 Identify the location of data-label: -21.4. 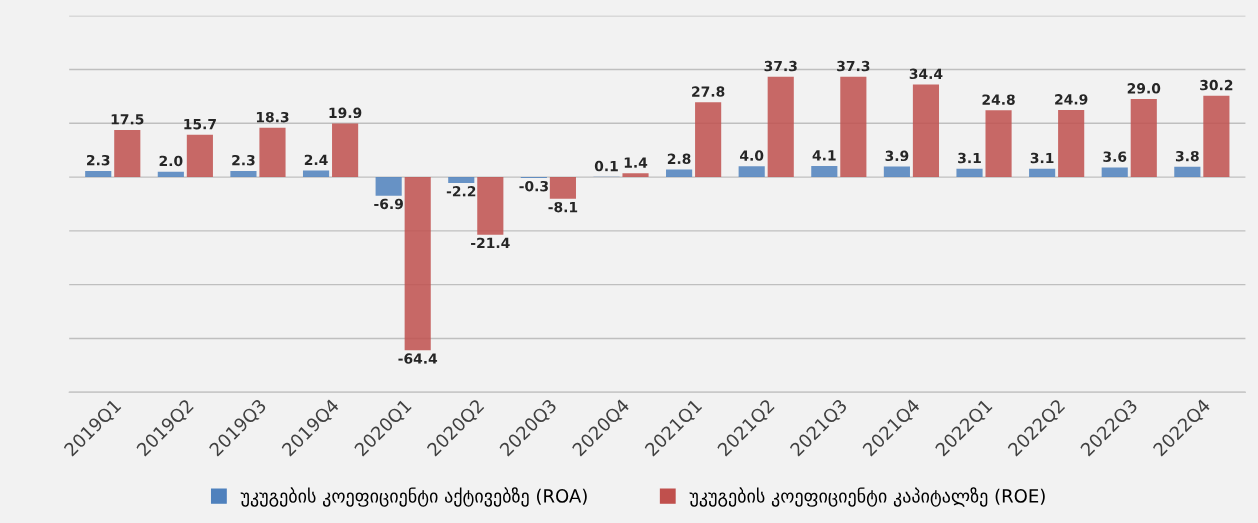
(490, 242).